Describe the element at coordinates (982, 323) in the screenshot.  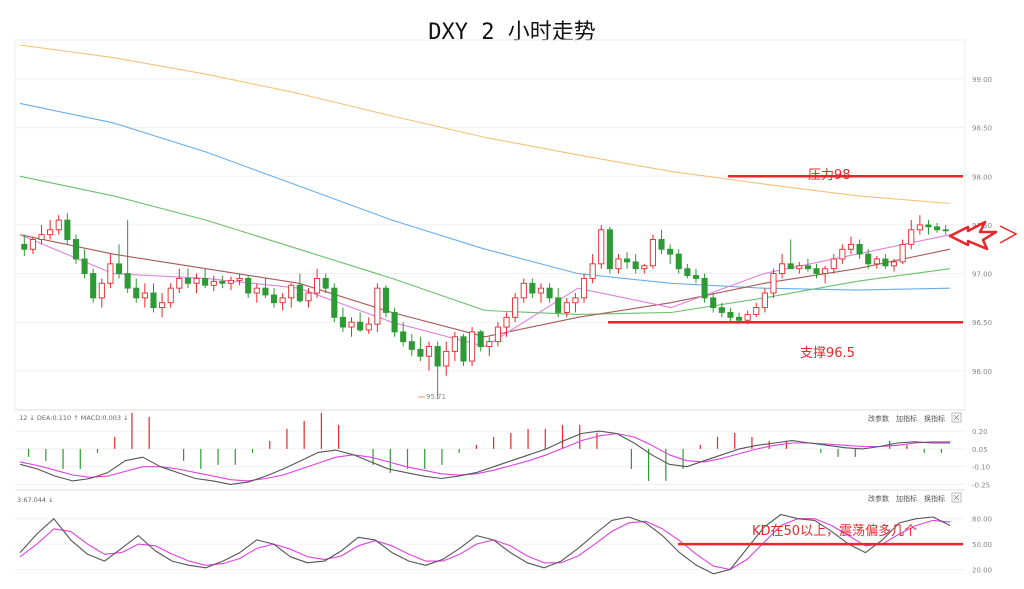
I see `y-tick-label: 96.50` at that location.